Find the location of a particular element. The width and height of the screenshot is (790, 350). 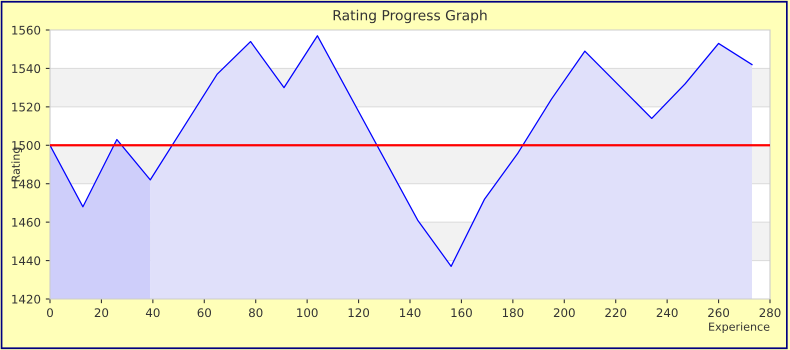

x-tick-label: 0 is located at coordinates (50, 313).